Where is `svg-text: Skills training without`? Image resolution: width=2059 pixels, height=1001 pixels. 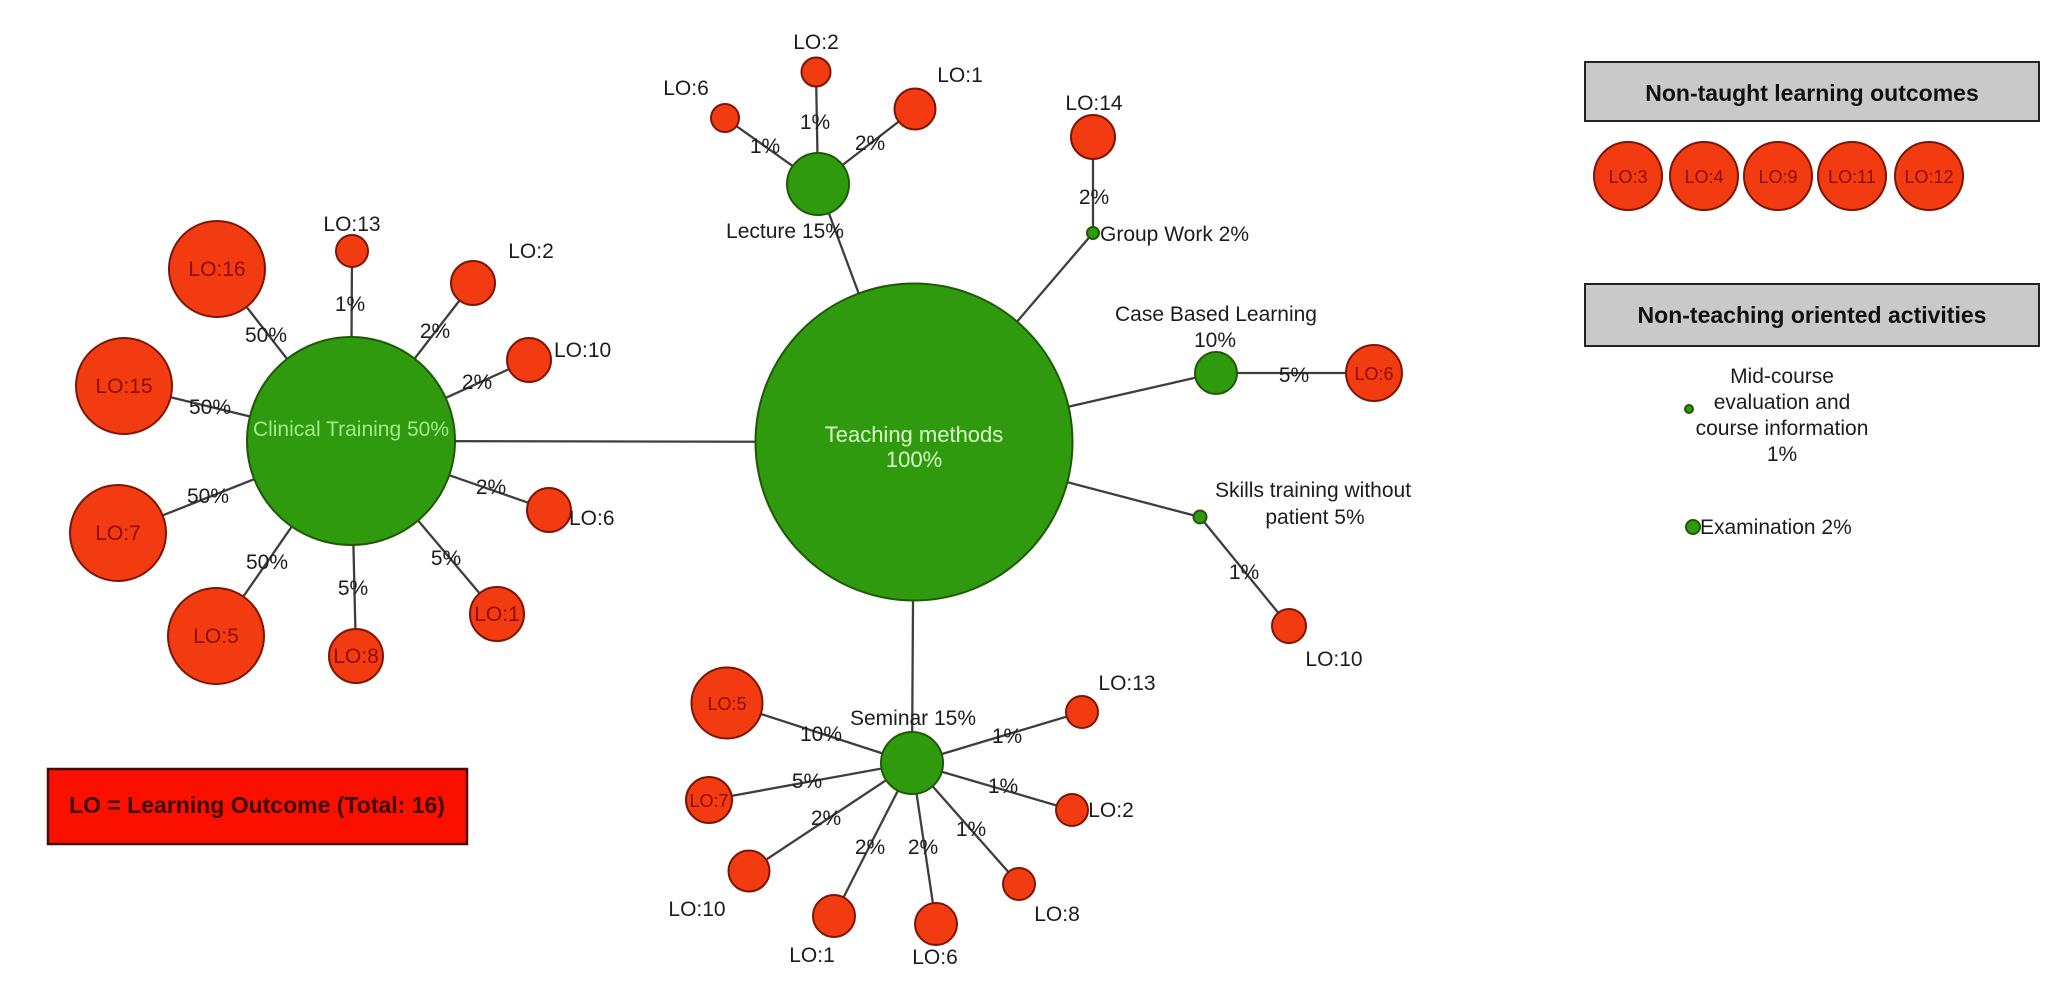
svg-text: Skills training without is located at coordinates (1313, 490).